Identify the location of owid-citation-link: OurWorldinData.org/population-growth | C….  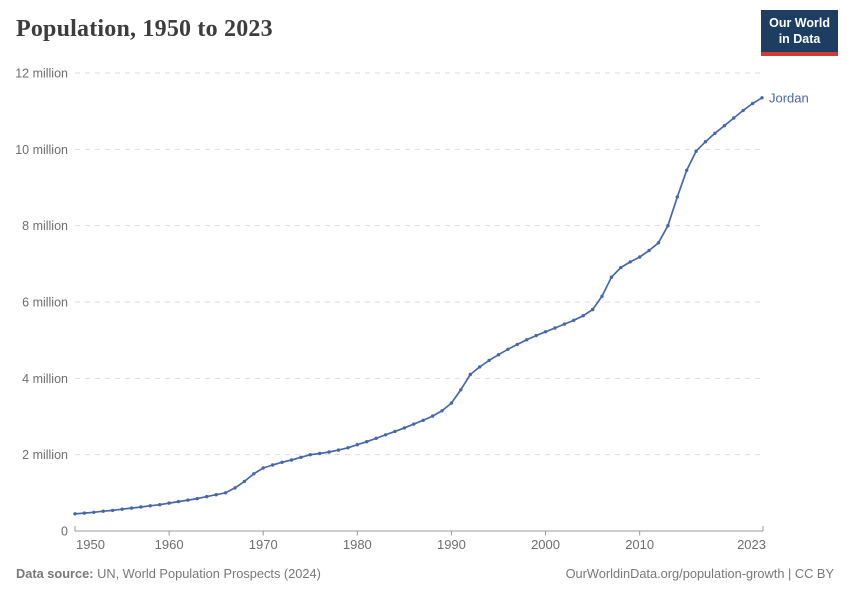
(699, 573).